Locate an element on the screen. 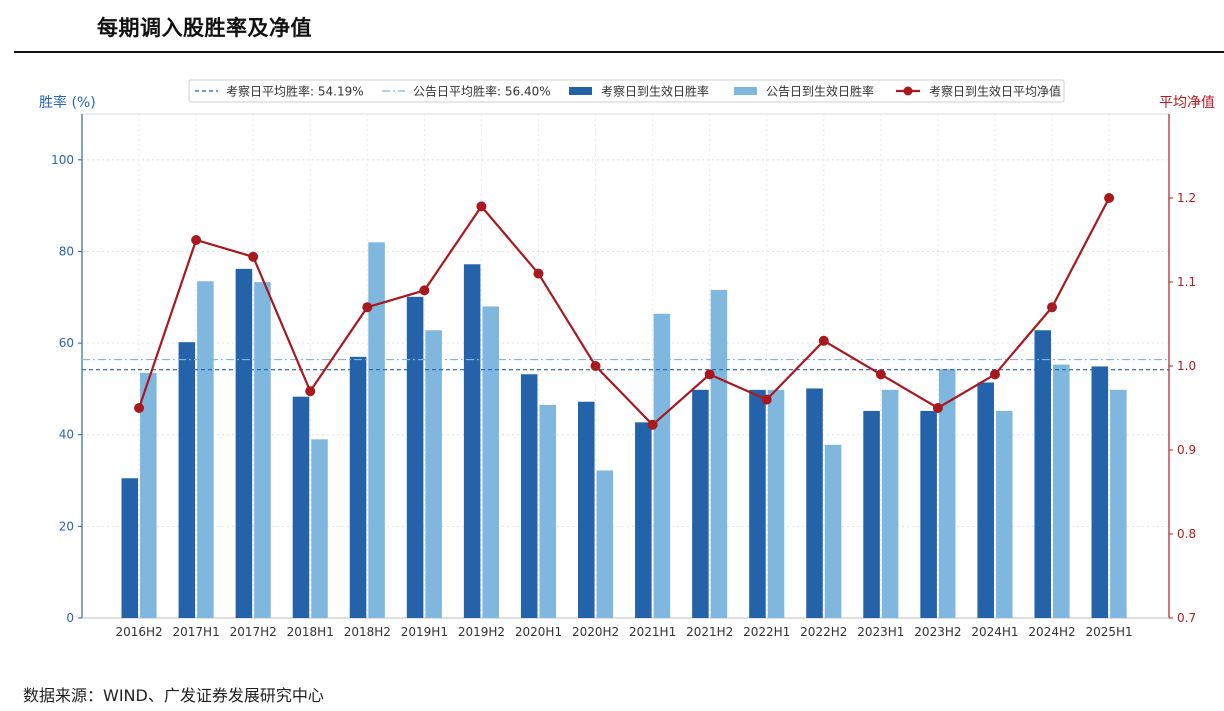  left-axis-tick-label: 40 is located at coordinates (66, 435).